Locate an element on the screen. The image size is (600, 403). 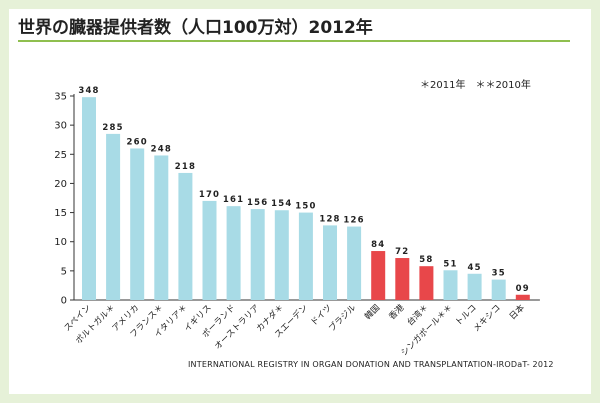
bar-value-label: 35 is located at coordinates (499, 274).